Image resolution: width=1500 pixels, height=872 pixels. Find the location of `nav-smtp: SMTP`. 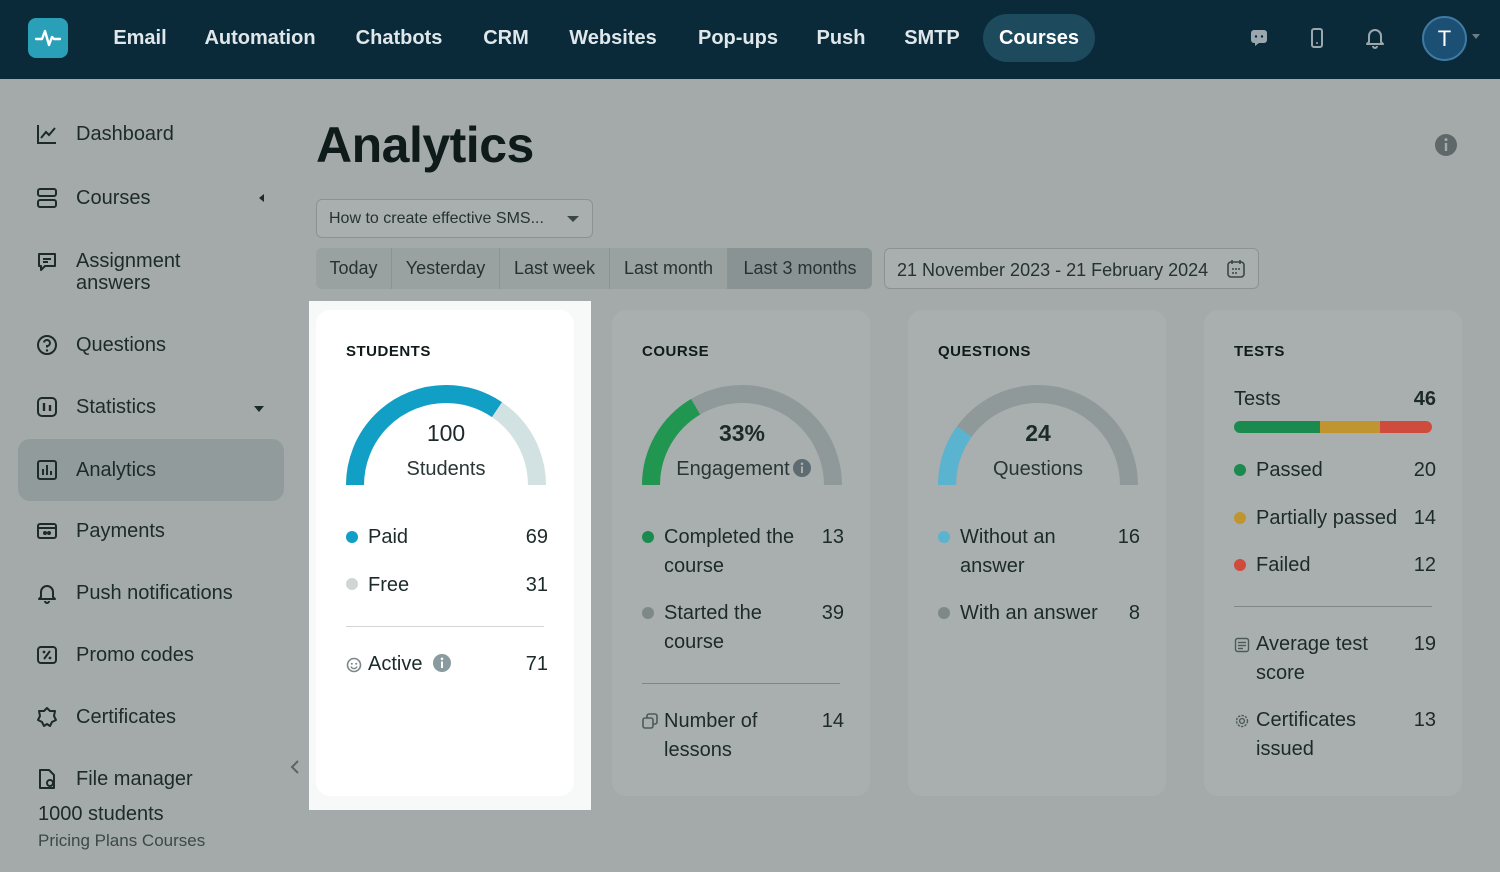

nav-smtp: SMTP is located at coordinates (932, 38).